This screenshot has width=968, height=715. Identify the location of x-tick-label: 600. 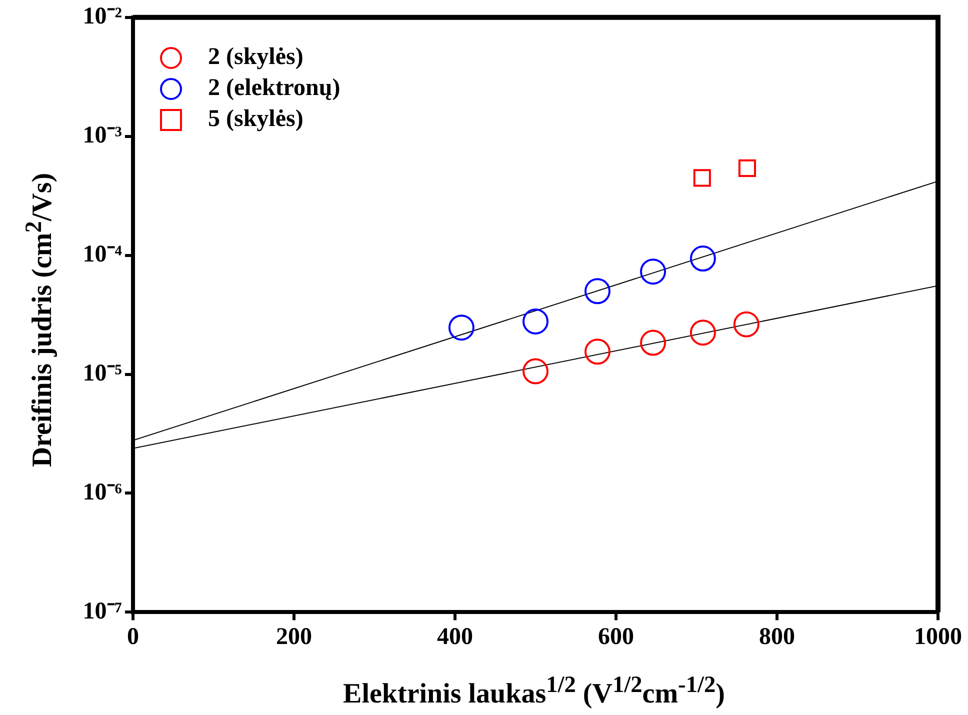
(616, 637).